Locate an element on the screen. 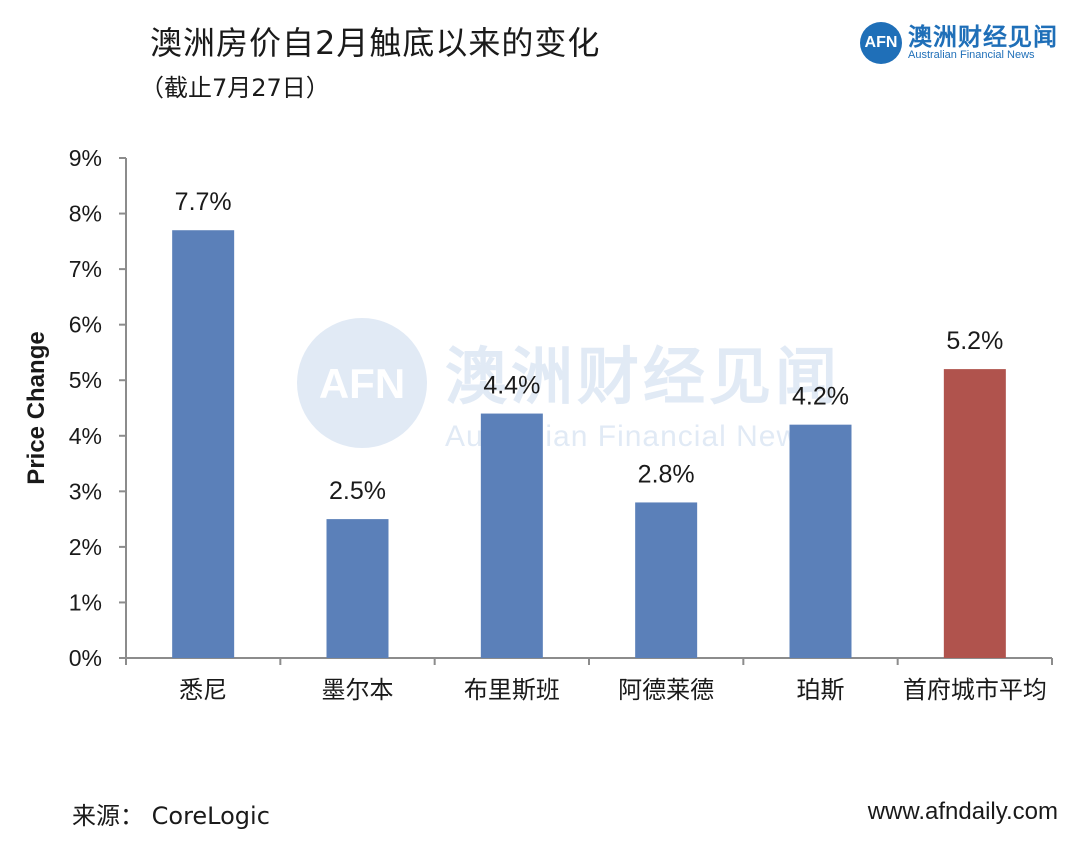  watermark-logo-icon is located at coordinates (362, 383).